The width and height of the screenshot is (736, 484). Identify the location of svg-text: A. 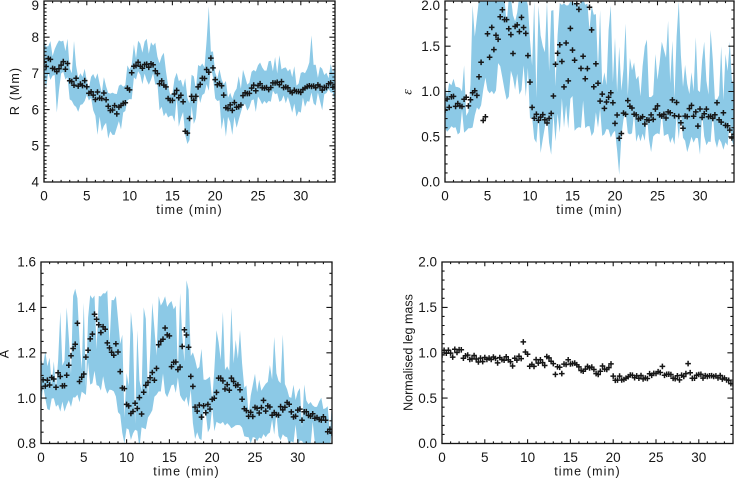
(6, 353).